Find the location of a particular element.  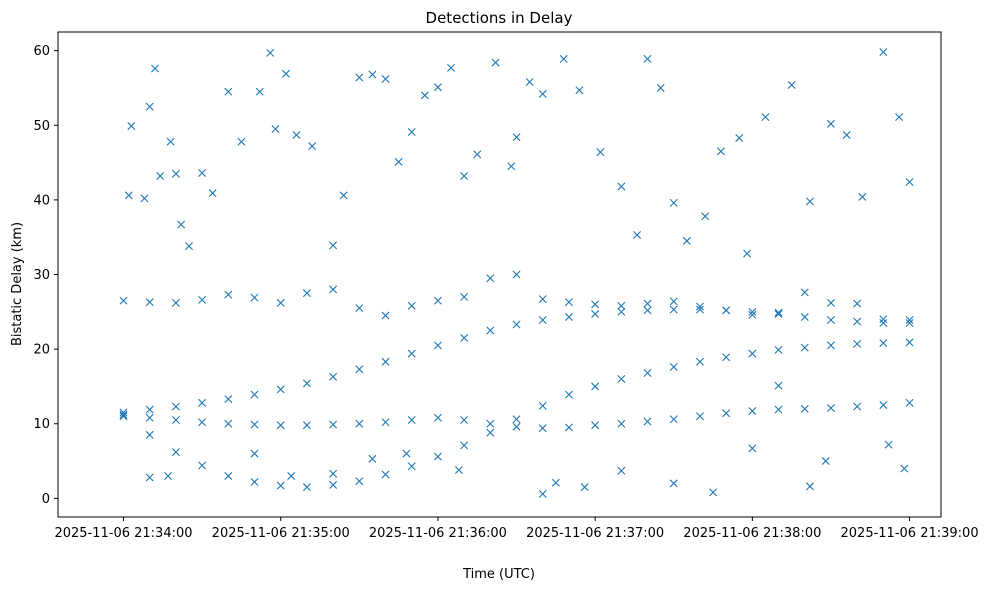

y-tick-label: 30 is located at coordinates (41, 275).